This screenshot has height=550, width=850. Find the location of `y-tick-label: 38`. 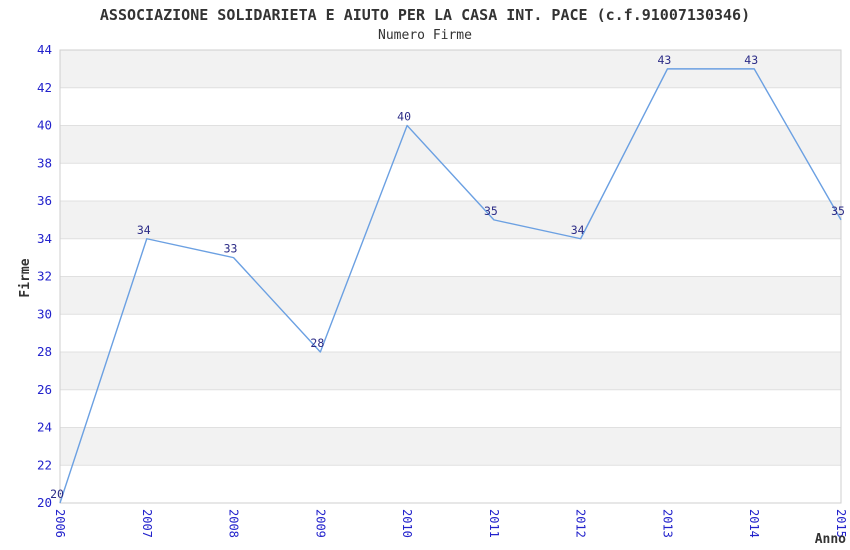

y-tick-label: 38 is located at coordinates (44, 162).